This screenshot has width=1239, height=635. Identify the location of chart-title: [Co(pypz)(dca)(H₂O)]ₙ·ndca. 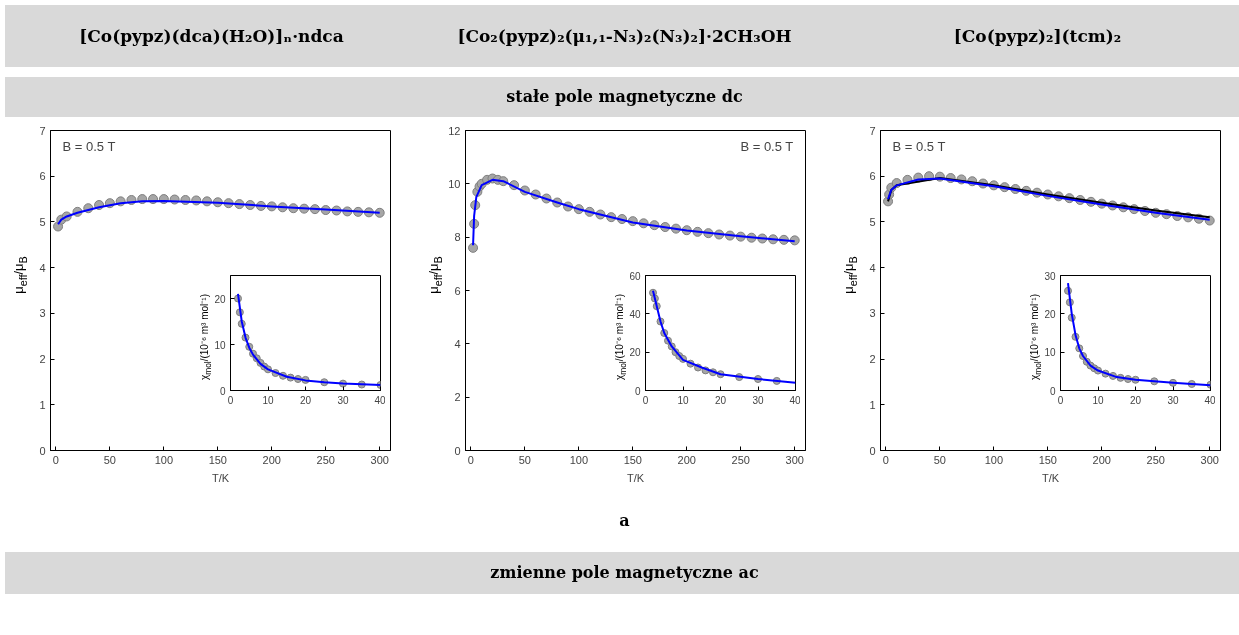
(211, 36).